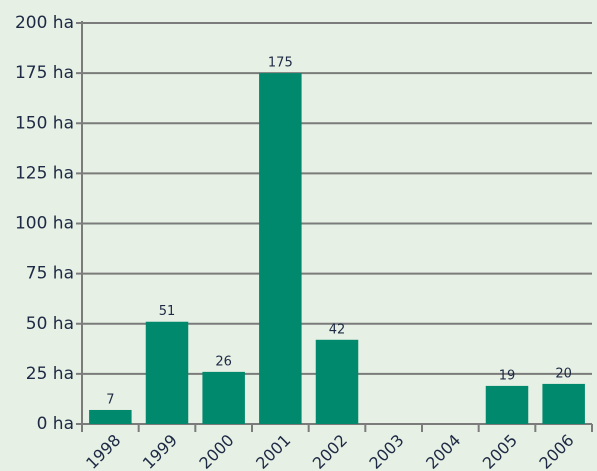 The image size is (597, 471). Describe the element at coordinates (44, 224) in the screenshot. I see `y-tick-label: 100 ha` at that location.